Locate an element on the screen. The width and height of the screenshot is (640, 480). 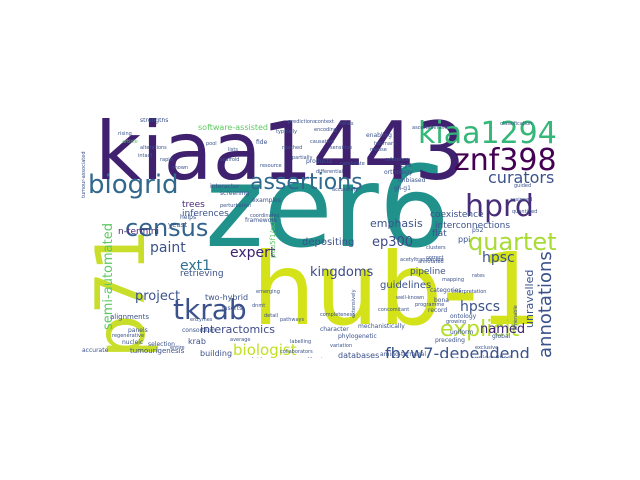
word-well-known: well-known is located at coordinates (410, 298).